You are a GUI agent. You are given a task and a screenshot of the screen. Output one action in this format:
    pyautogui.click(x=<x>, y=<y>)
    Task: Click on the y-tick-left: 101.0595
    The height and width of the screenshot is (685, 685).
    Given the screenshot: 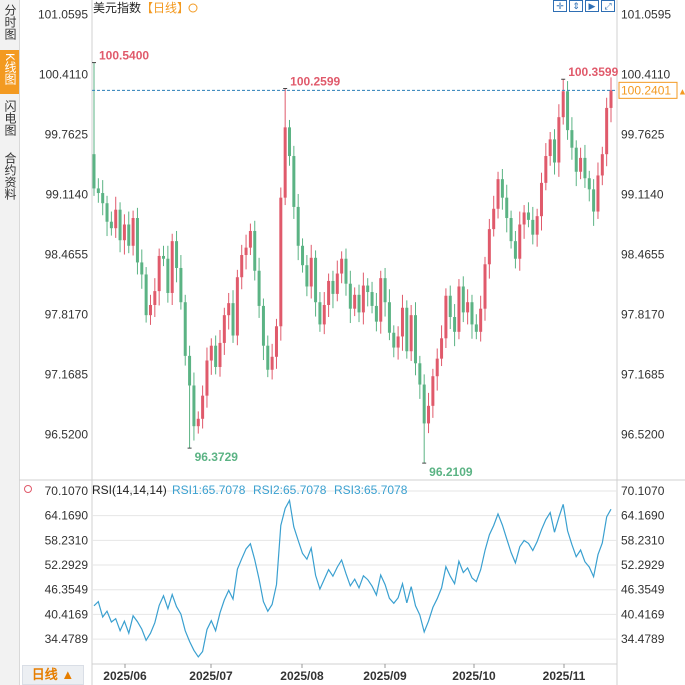 What is the action you would take?
    pyautogui.click(x=63, y=15)
    